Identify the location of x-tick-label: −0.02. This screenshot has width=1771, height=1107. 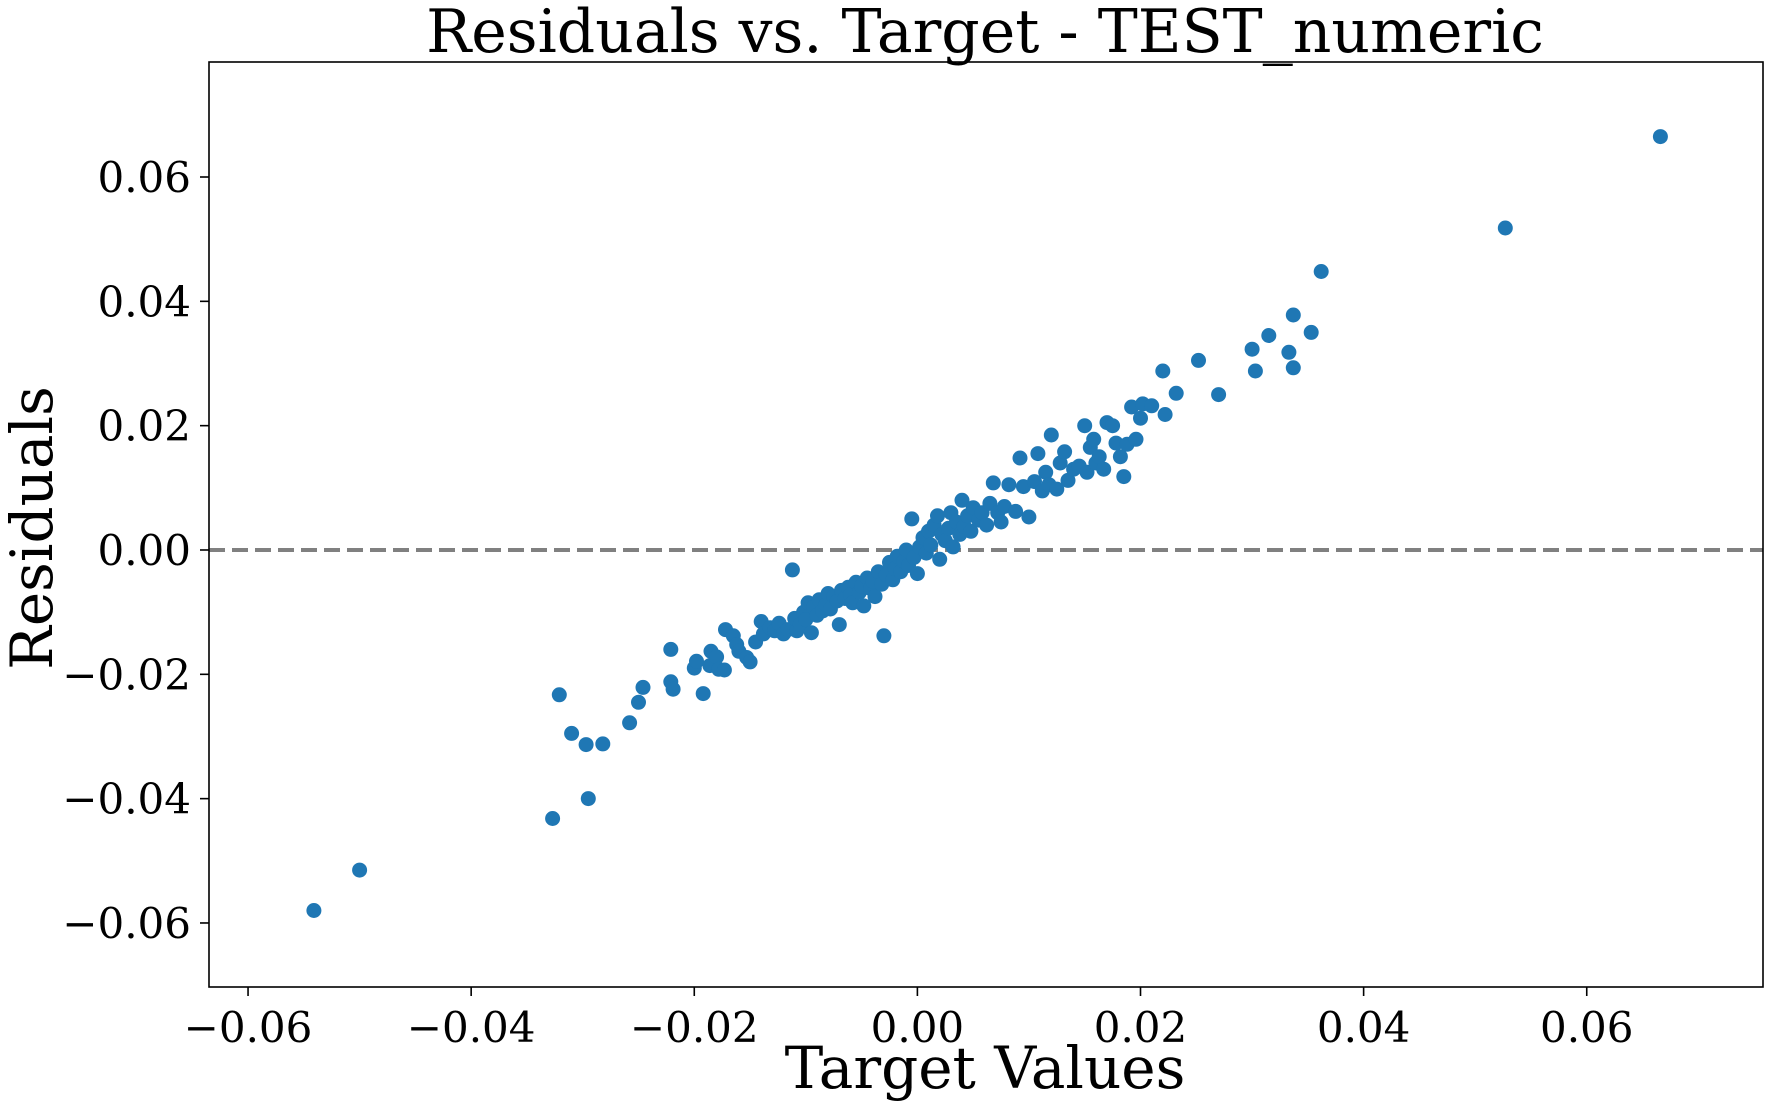
(694, 1027).